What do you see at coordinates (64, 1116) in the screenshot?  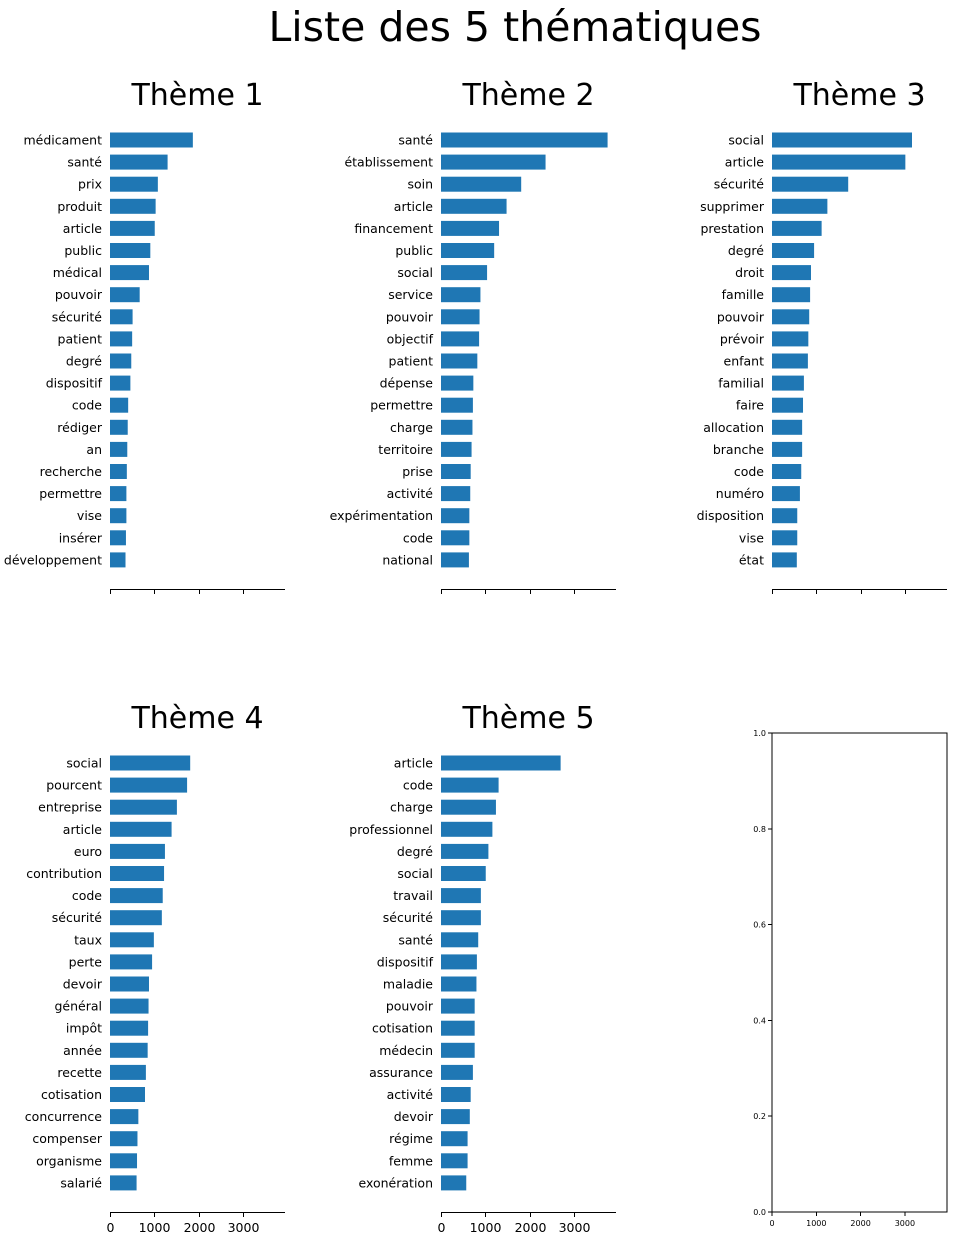 I see `category-label: concurrence` at bounding box center [64, 1116].